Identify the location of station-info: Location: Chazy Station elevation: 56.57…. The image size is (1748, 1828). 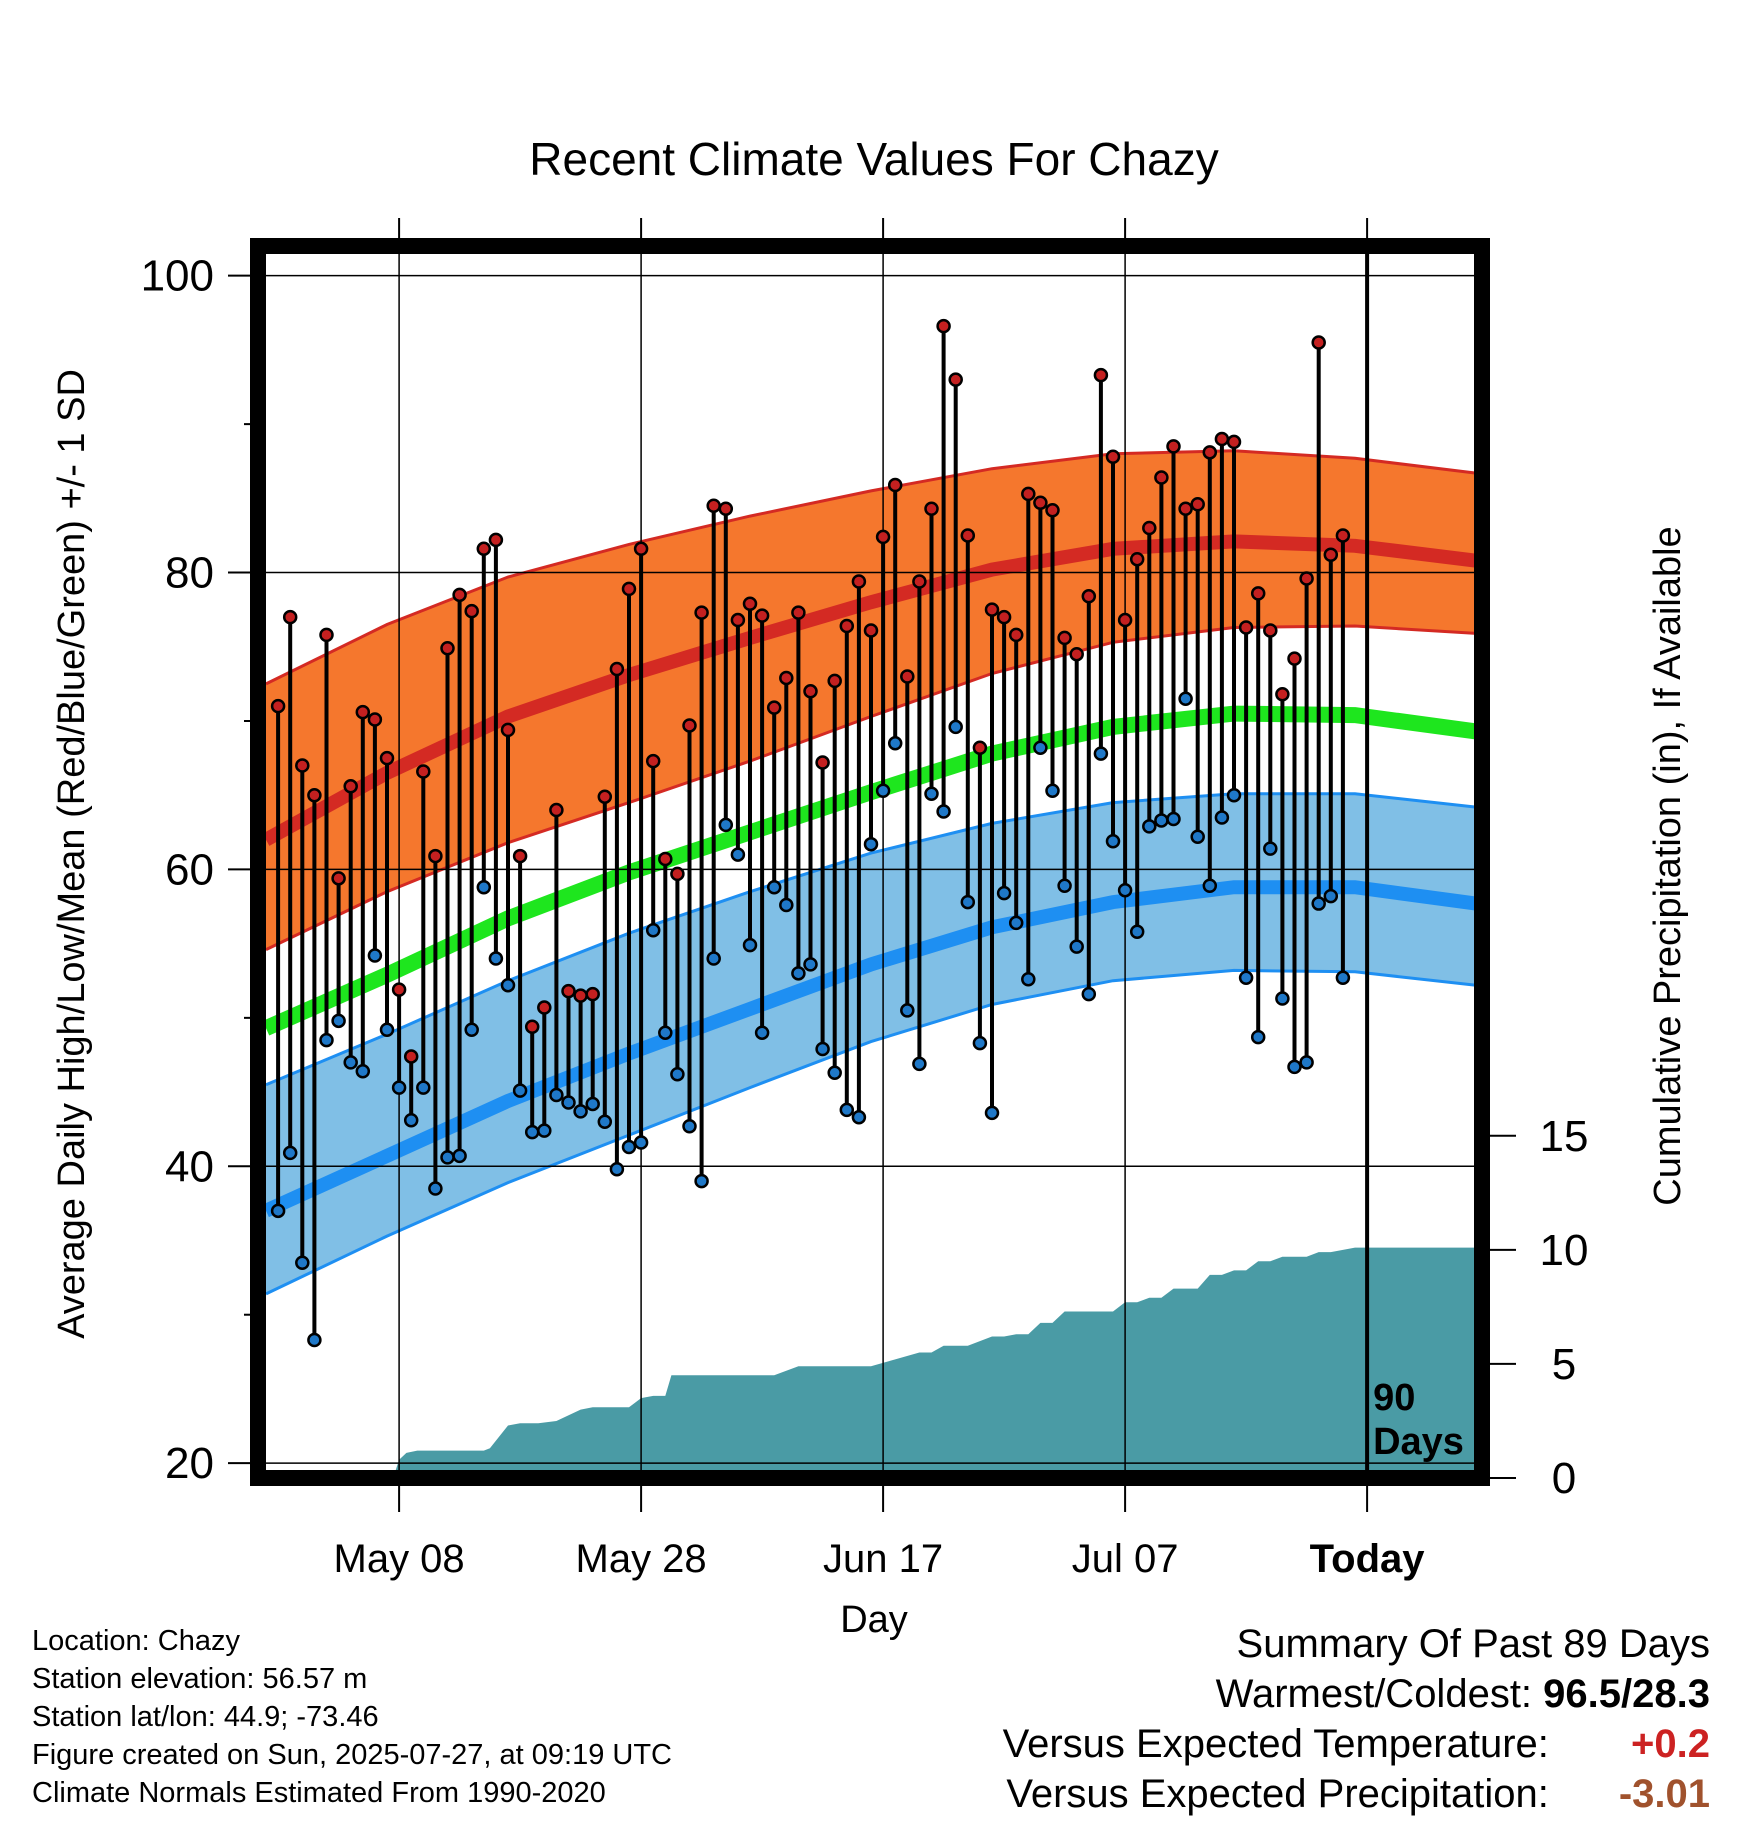
(352, 1717).